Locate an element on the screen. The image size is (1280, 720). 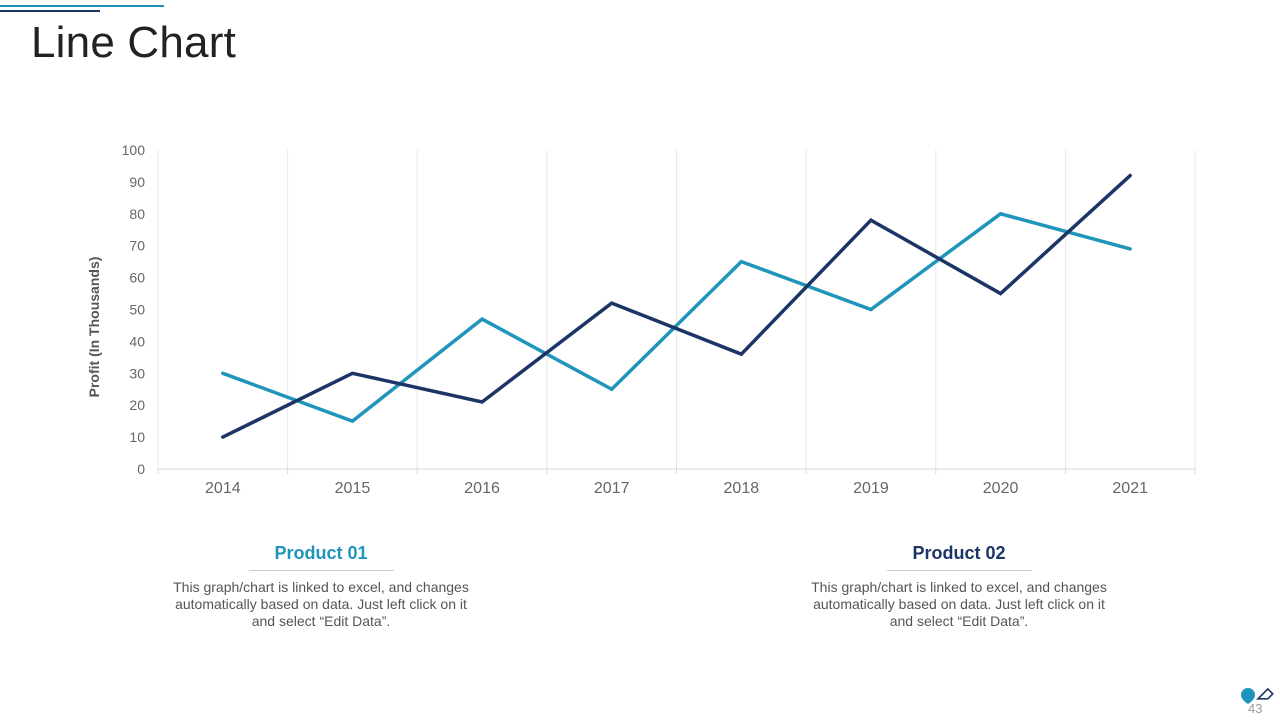
x-tick-label: 2017 is located at coordinates (612, 488).